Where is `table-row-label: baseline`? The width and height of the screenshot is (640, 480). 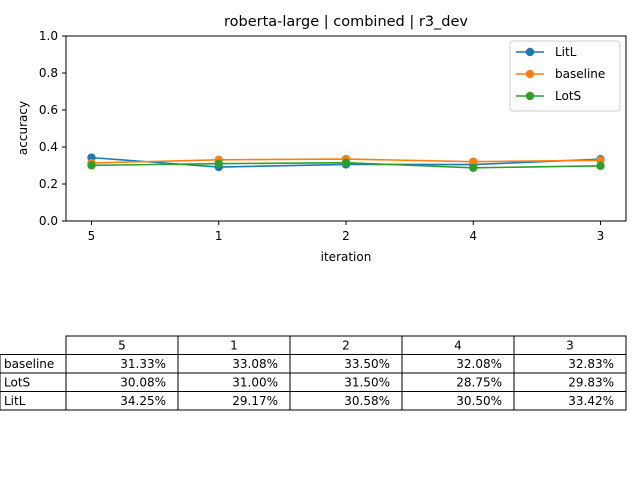
table-row-label: baseline is located at coordinates (29, 364).